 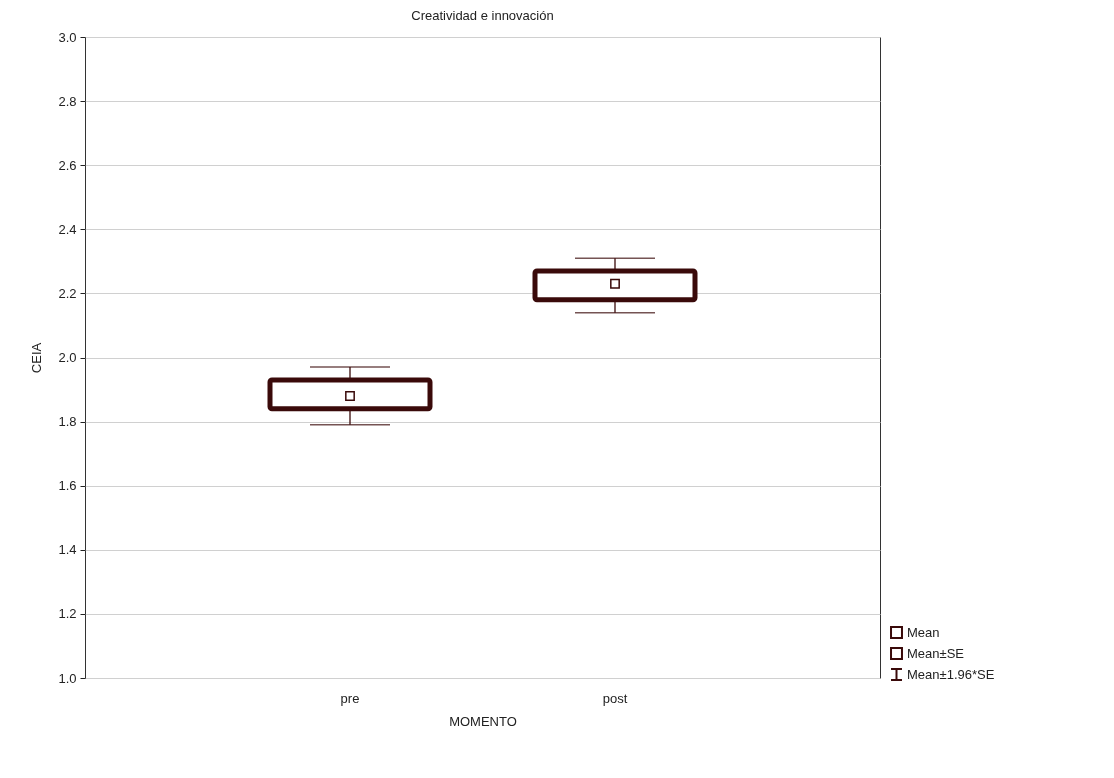 What do you see at coordinates (67, 357) in the screenshot?
I see `y-tick-label: 2.0` at bounding box center [67, 357].